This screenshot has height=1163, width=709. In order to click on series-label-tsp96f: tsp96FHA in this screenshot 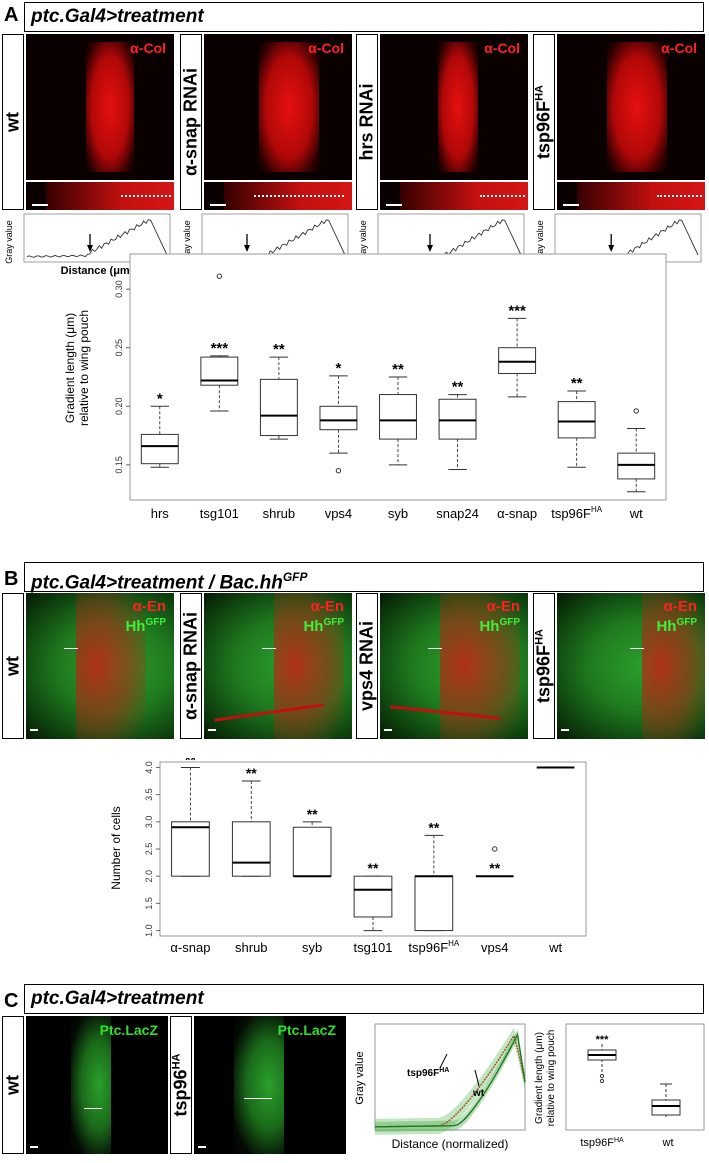, I will do `click(428, 1073)`.